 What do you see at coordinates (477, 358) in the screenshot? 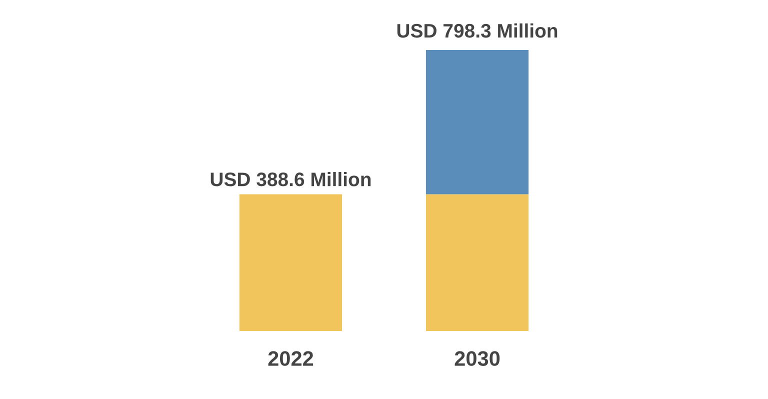
I see `x-tick-label: 2030` at bounding box center [477, 358].